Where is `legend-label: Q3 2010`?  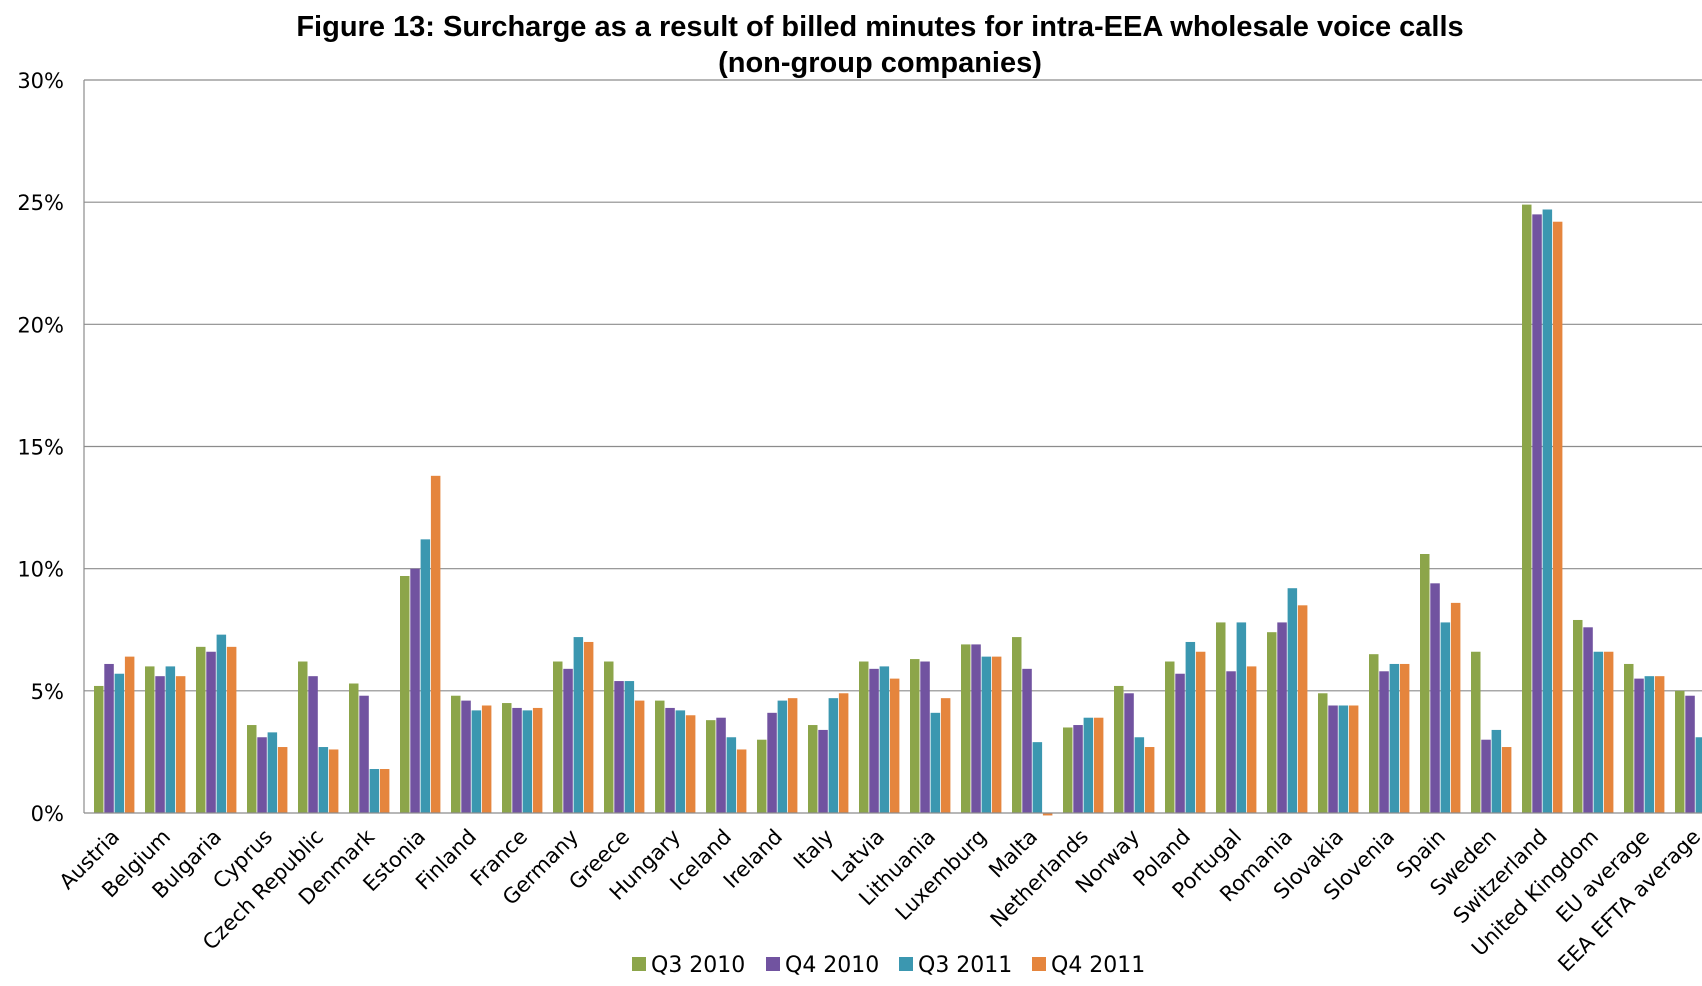
legend-label: Q3 2010 is located at coordinates (698, 965).